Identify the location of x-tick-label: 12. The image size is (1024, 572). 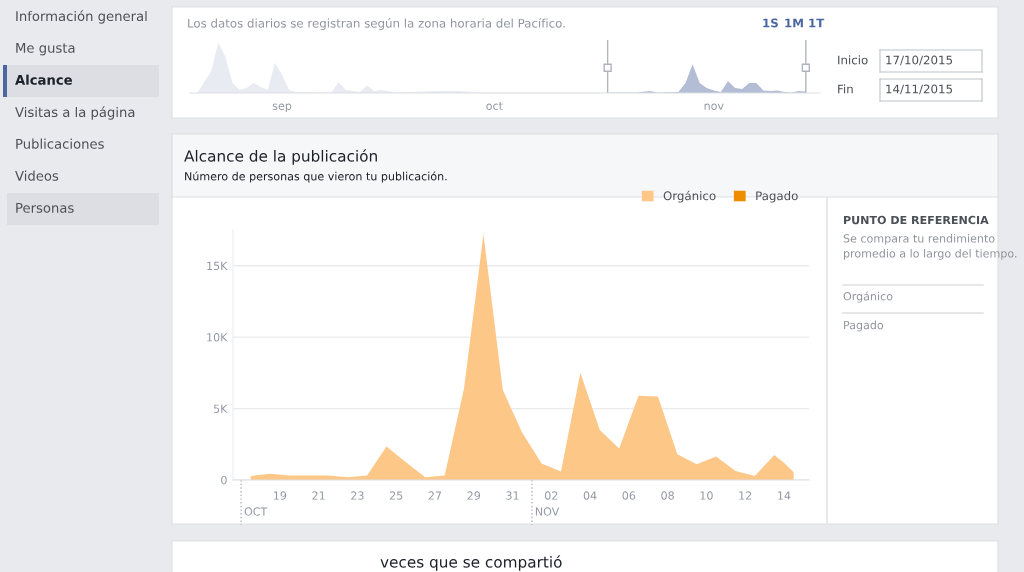
(745, 495).